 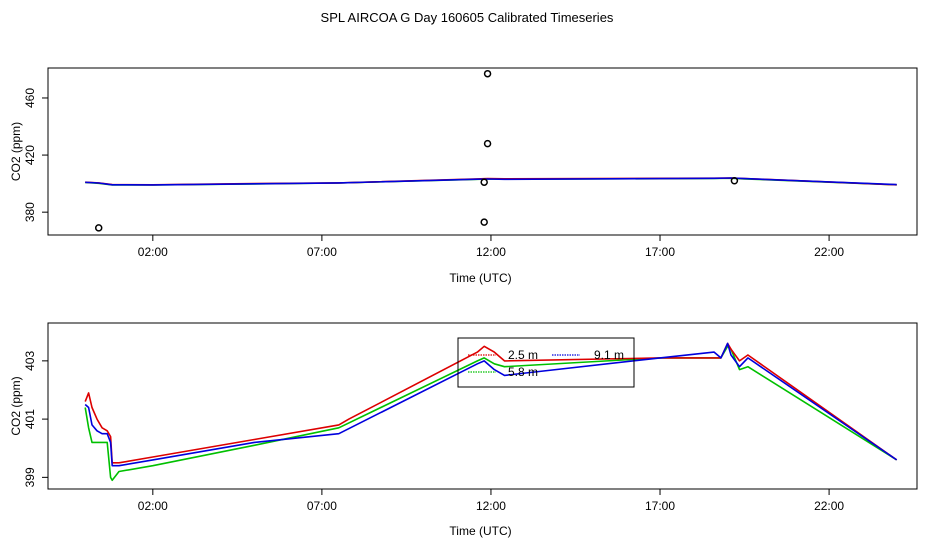 What do you see at coordinates (609, 355) in the screenshot?
I see `legend-label: 9.1 m` at bounding box center [609, 355].